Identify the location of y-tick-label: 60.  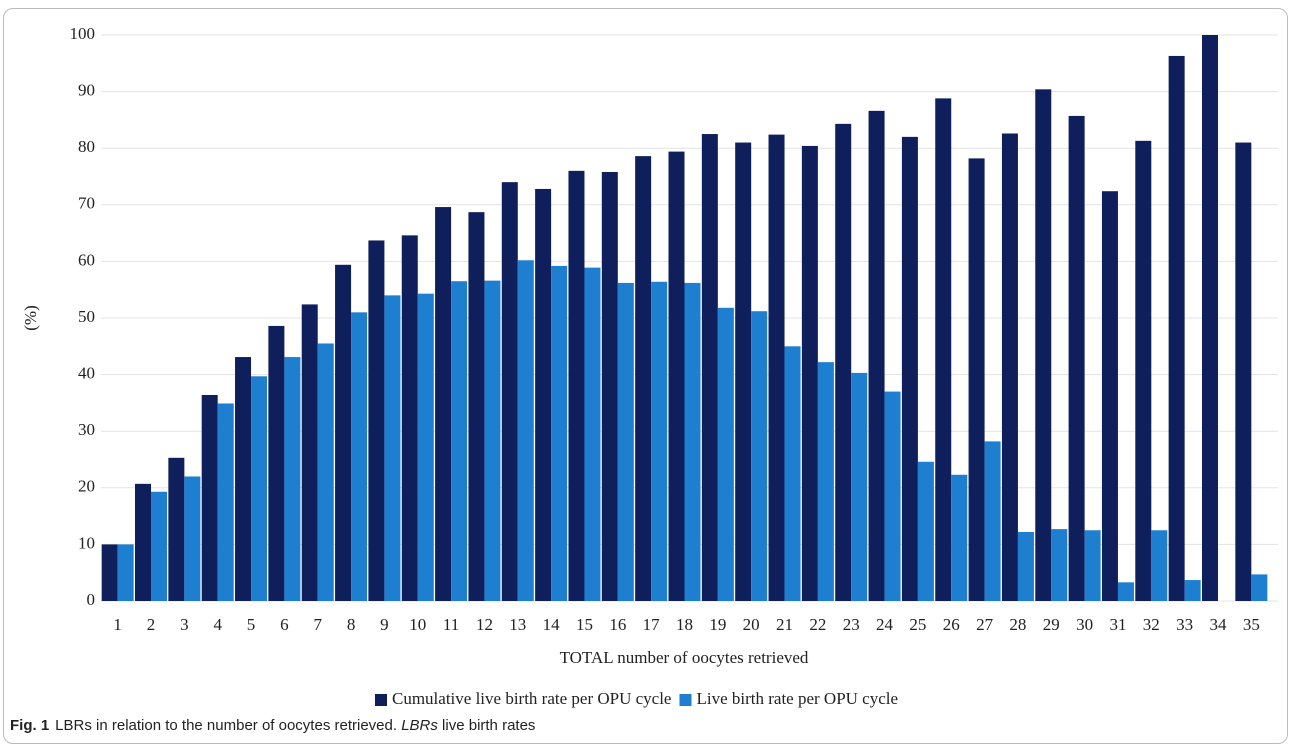
(86, 259).